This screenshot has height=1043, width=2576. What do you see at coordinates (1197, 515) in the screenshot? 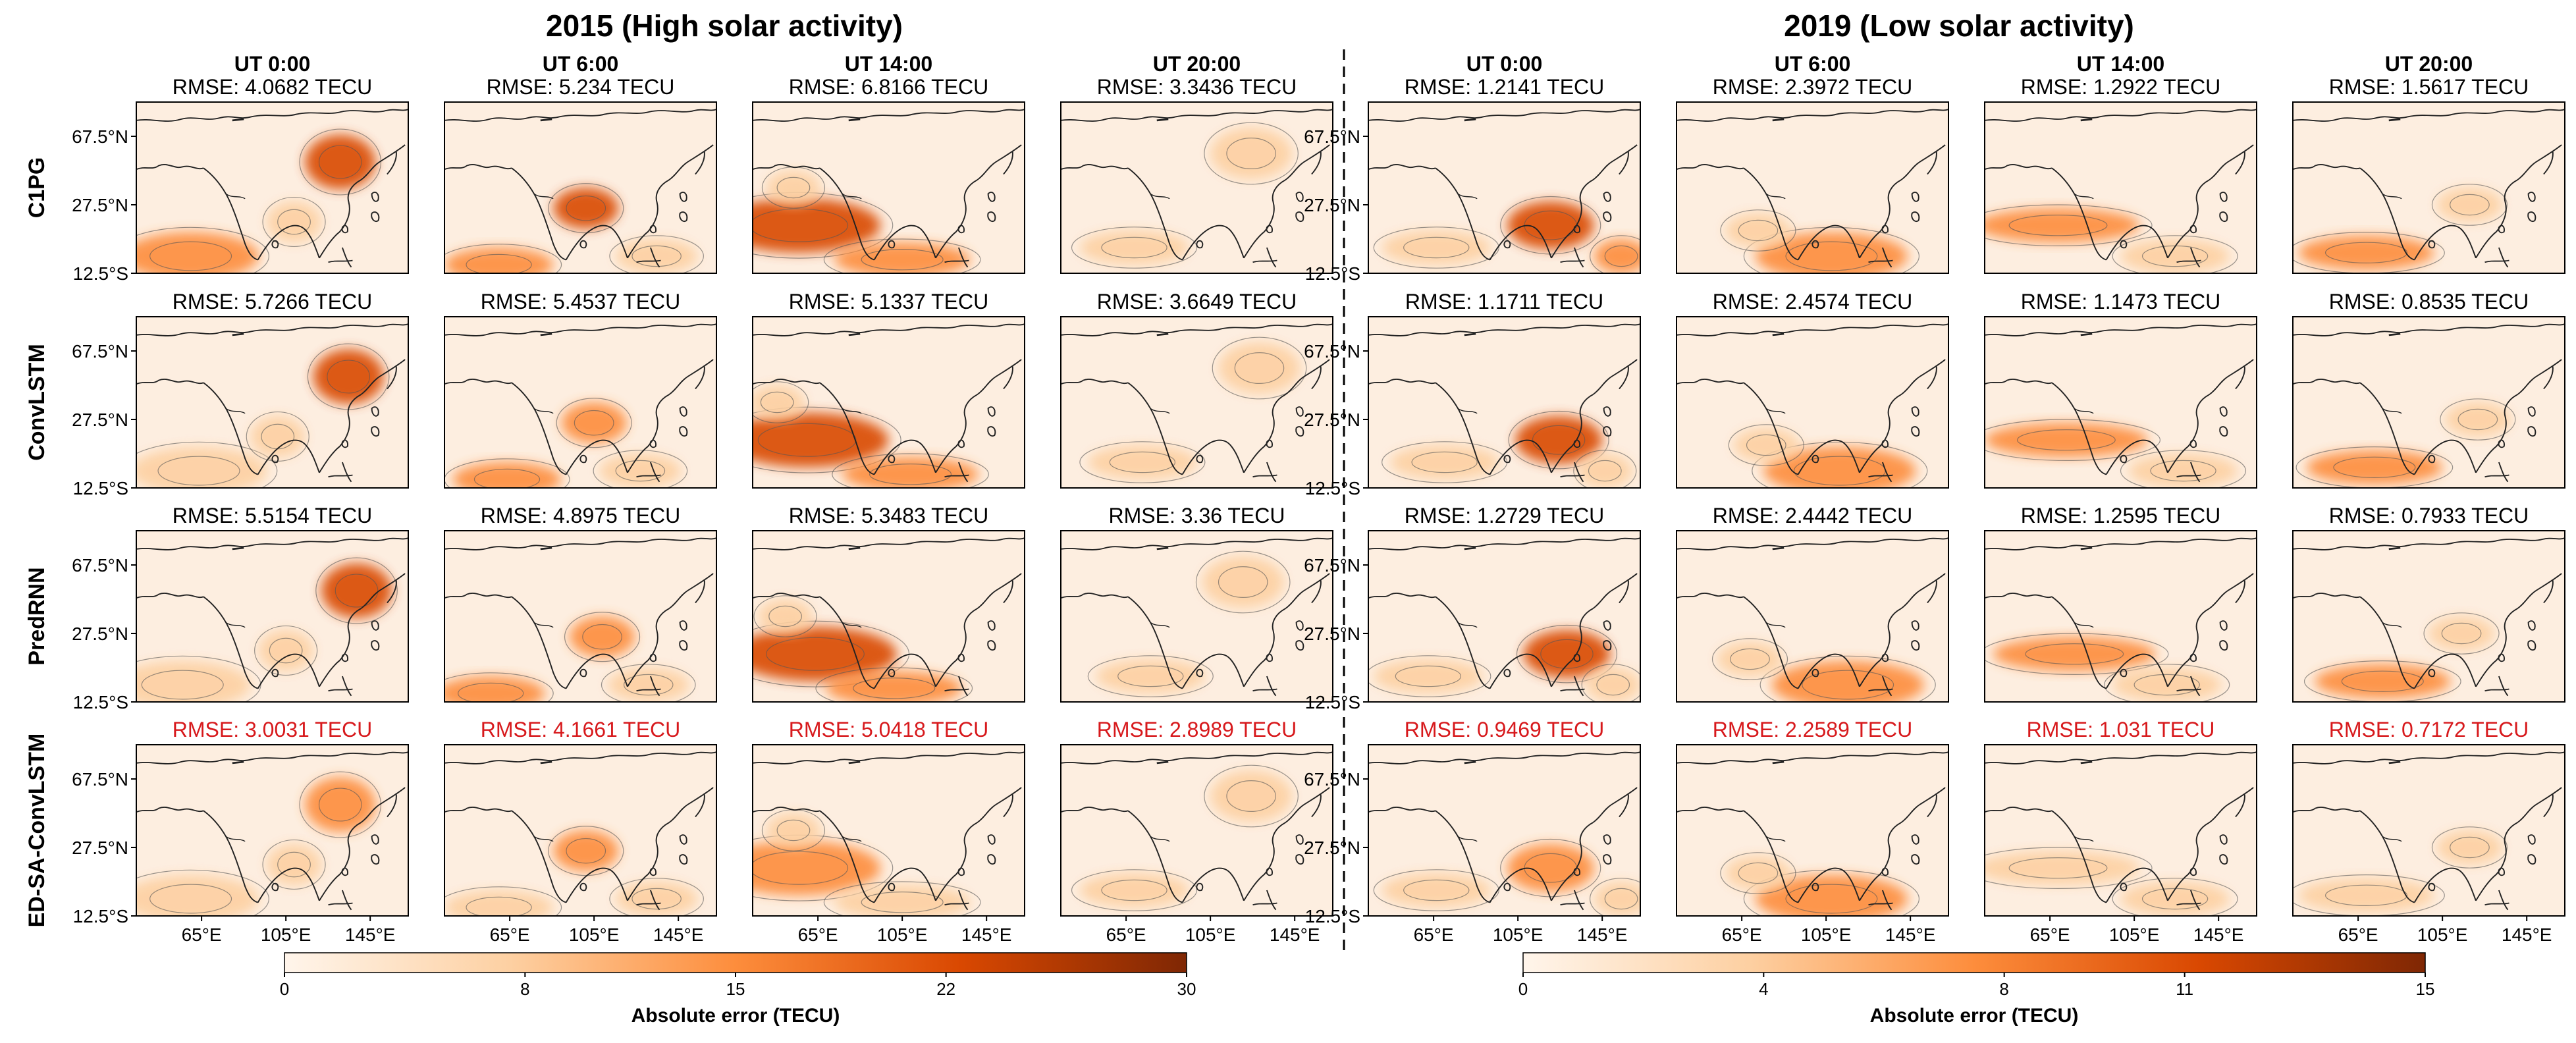
I see `rmse-label: RMSE: 3.36 TECU` at bounding box center [1197, 515].